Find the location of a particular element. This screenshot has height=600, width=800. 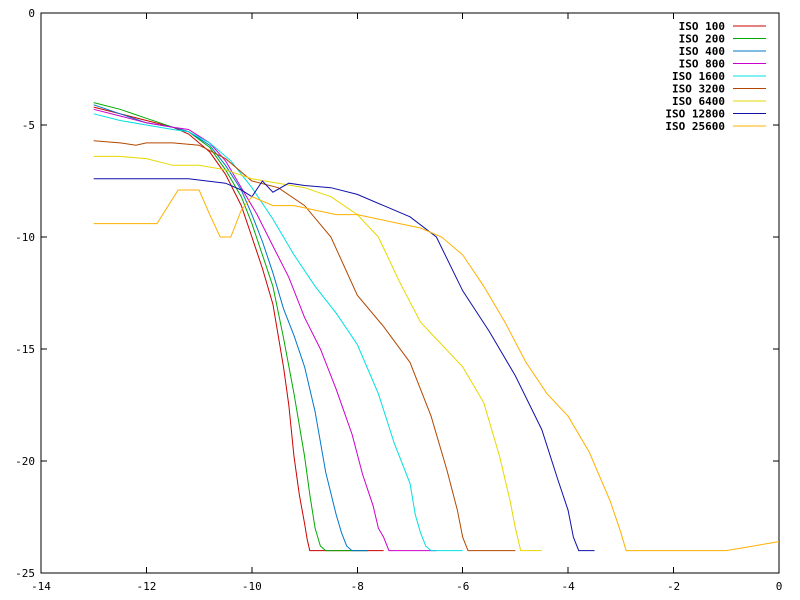

x-tick-label: -14 is located at coordinates (41, 586).